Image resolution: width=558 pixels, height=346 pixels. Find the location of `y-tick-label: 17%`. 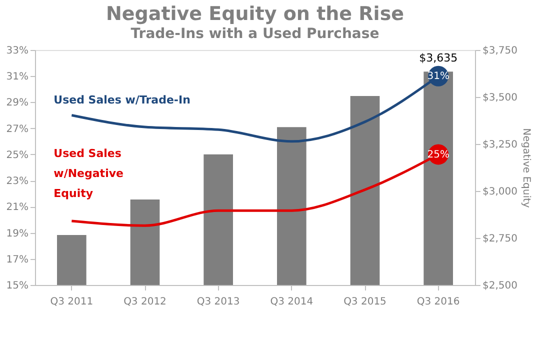

y-tick-label: 17% is located at coordinates (17, 260).